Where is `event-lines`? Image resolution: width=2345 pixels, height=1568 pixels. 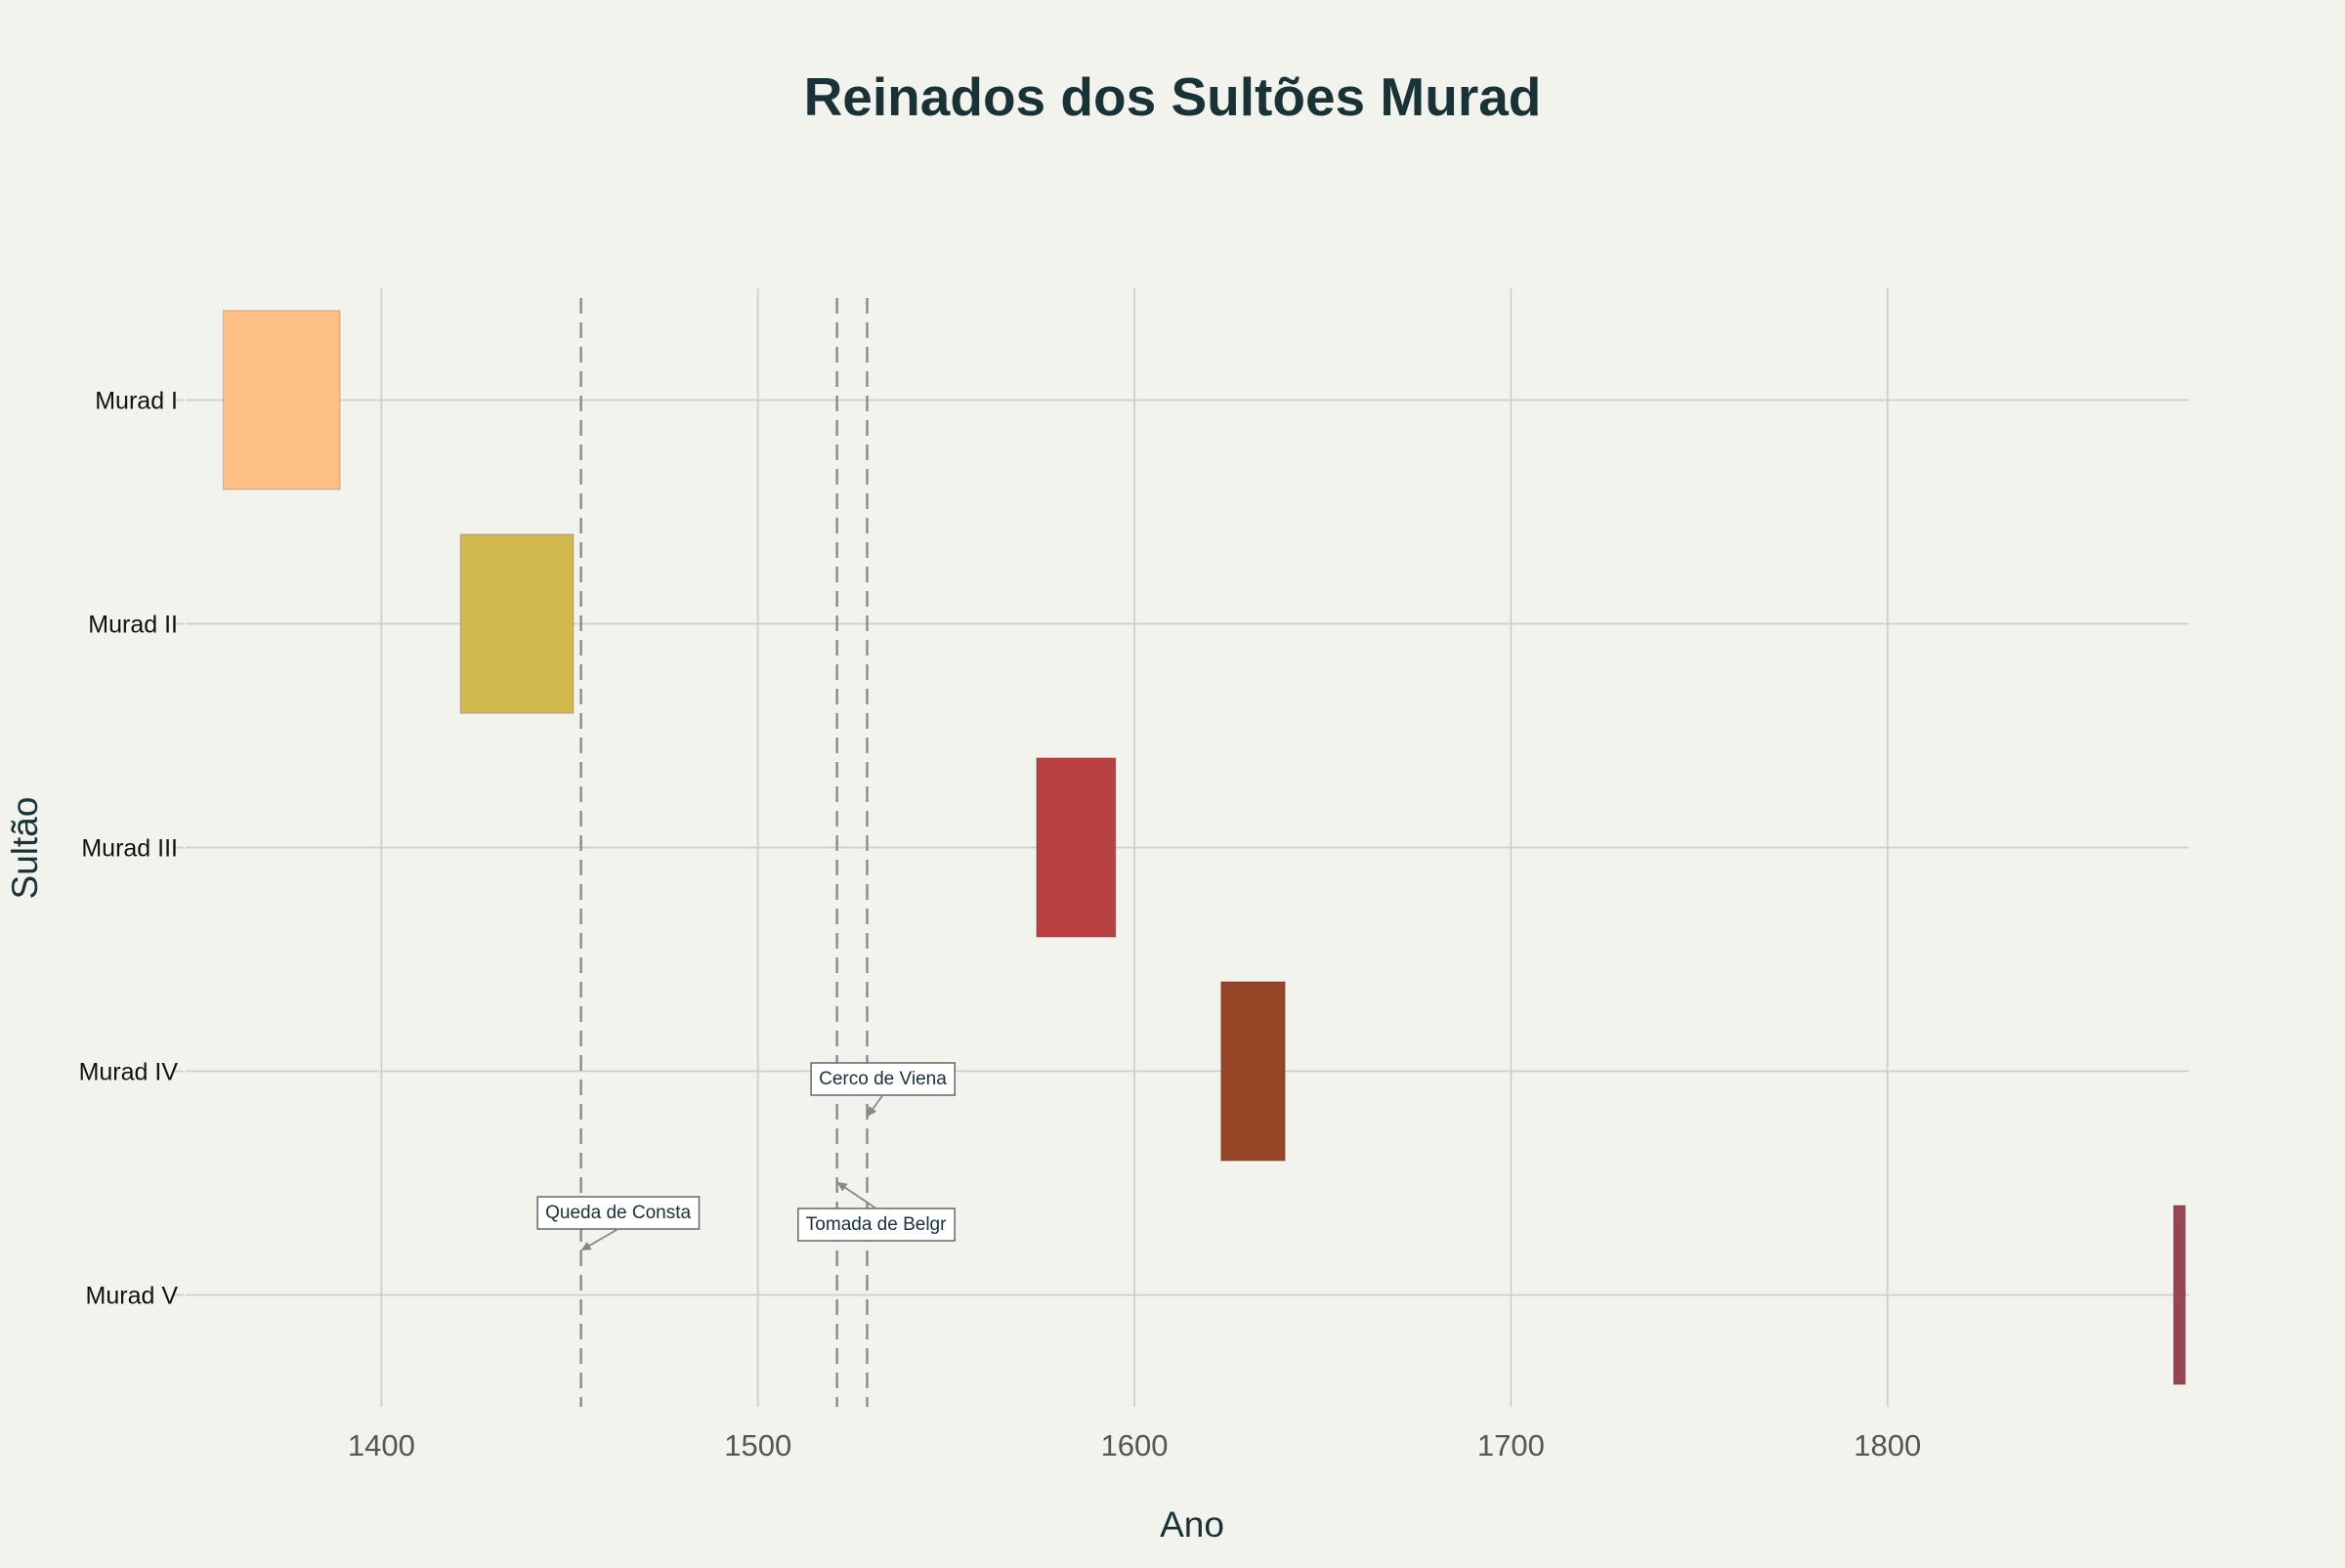
event-lines is located at coordinates (724, 852).